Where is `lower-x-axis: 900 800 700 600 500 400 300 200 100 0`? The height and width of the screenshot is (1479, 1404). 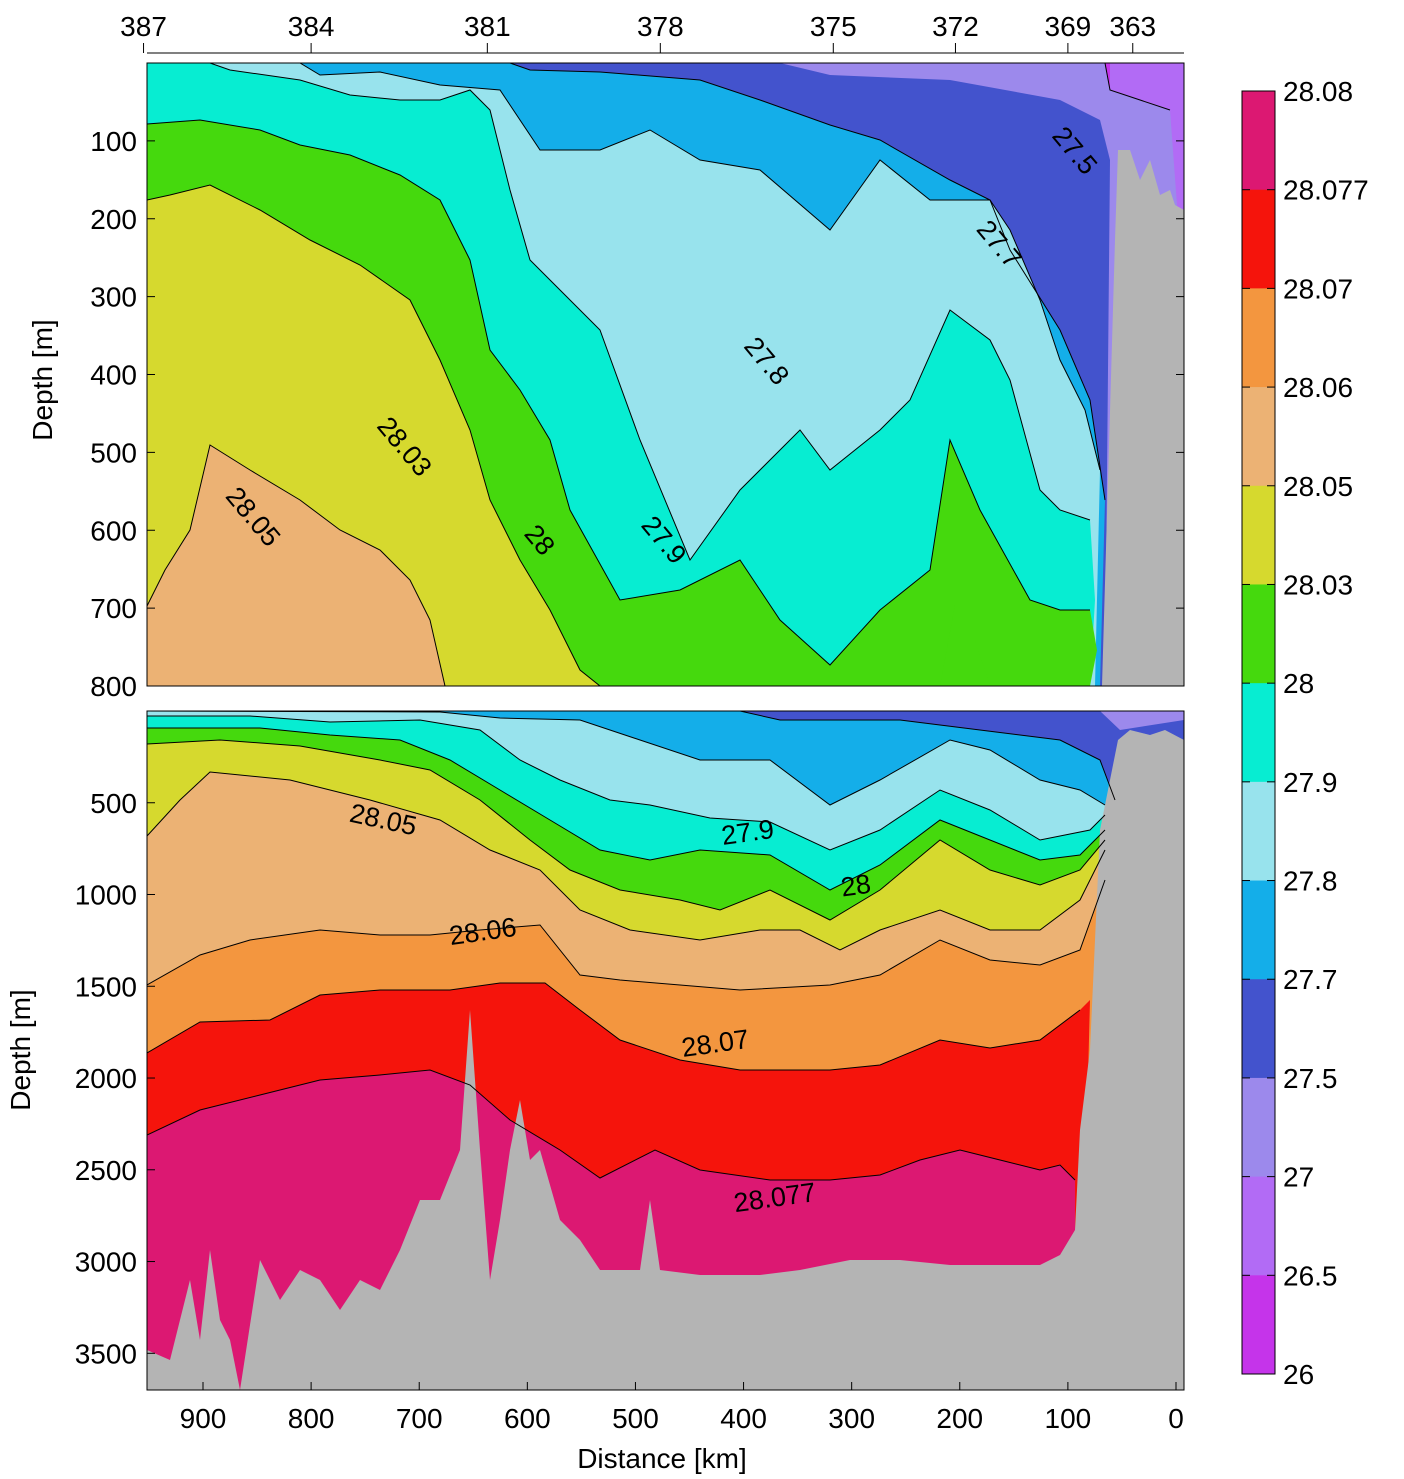 lower-x-axis: 900 800 700 600 500 400 300 200 100 0 is located at coordinates (682, 1408).